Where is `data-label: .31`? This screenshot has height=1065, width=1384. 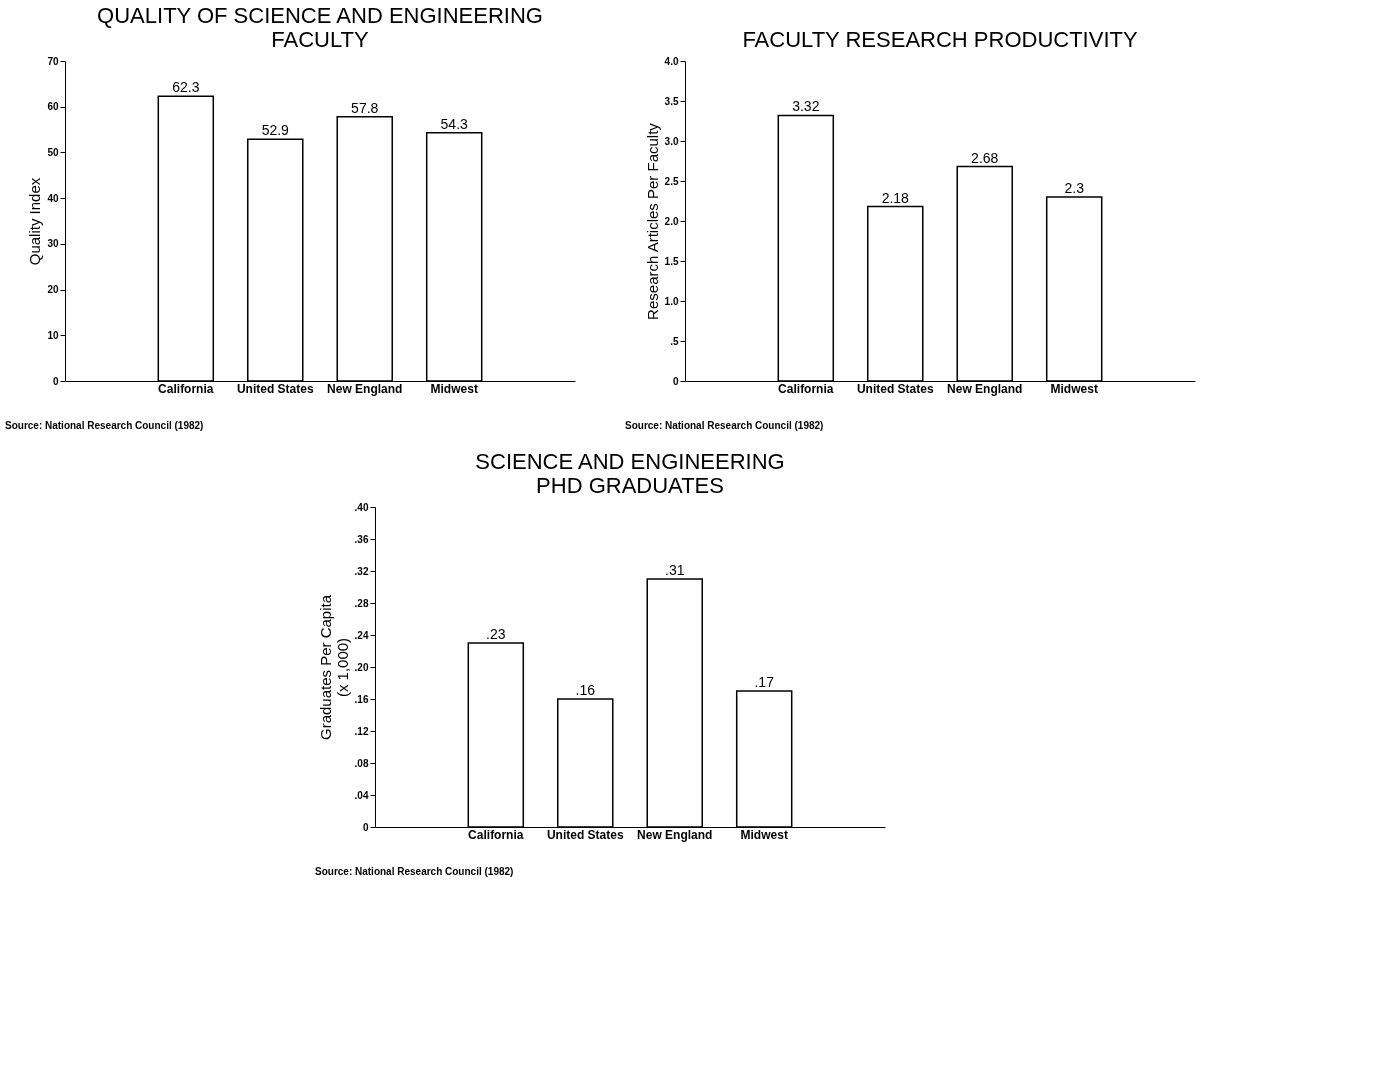 data-label: .31 is located at coordinates (675, 570).